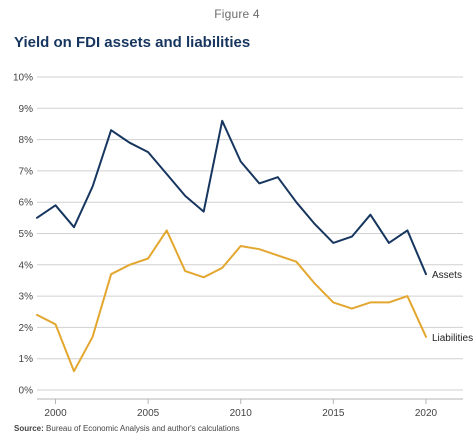 The image size is (474, 444). What do you see at coordinates (26, 109) in the screenshot?
I see `y-tick-label: 9%` at bounding box center [26, 109].